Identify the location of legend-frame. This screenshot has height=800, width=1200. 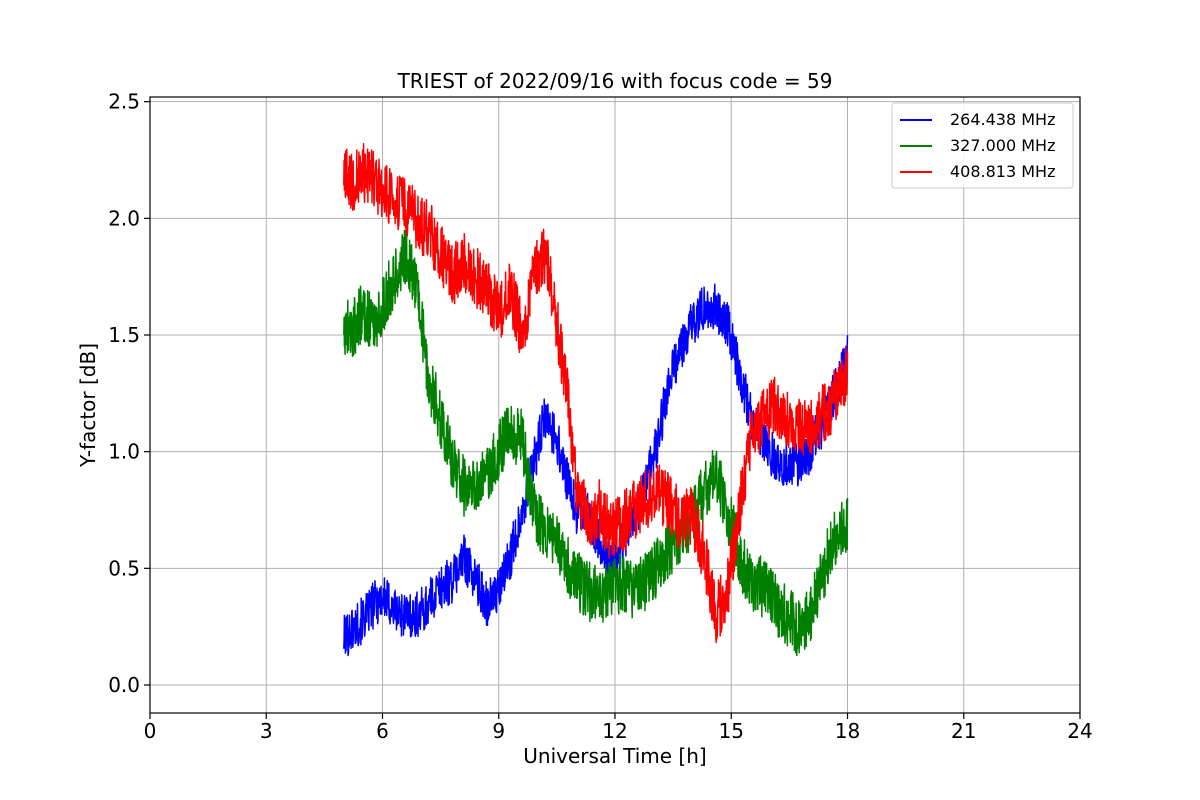
(982, 145).